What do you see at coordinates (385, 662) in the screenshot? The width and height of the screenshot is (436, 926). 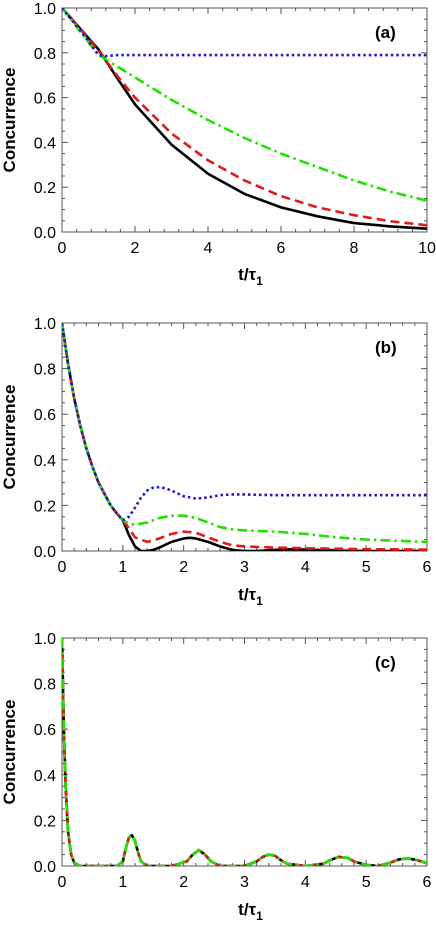 I see `panel-label: (c)` at bounding box center [385, 662].